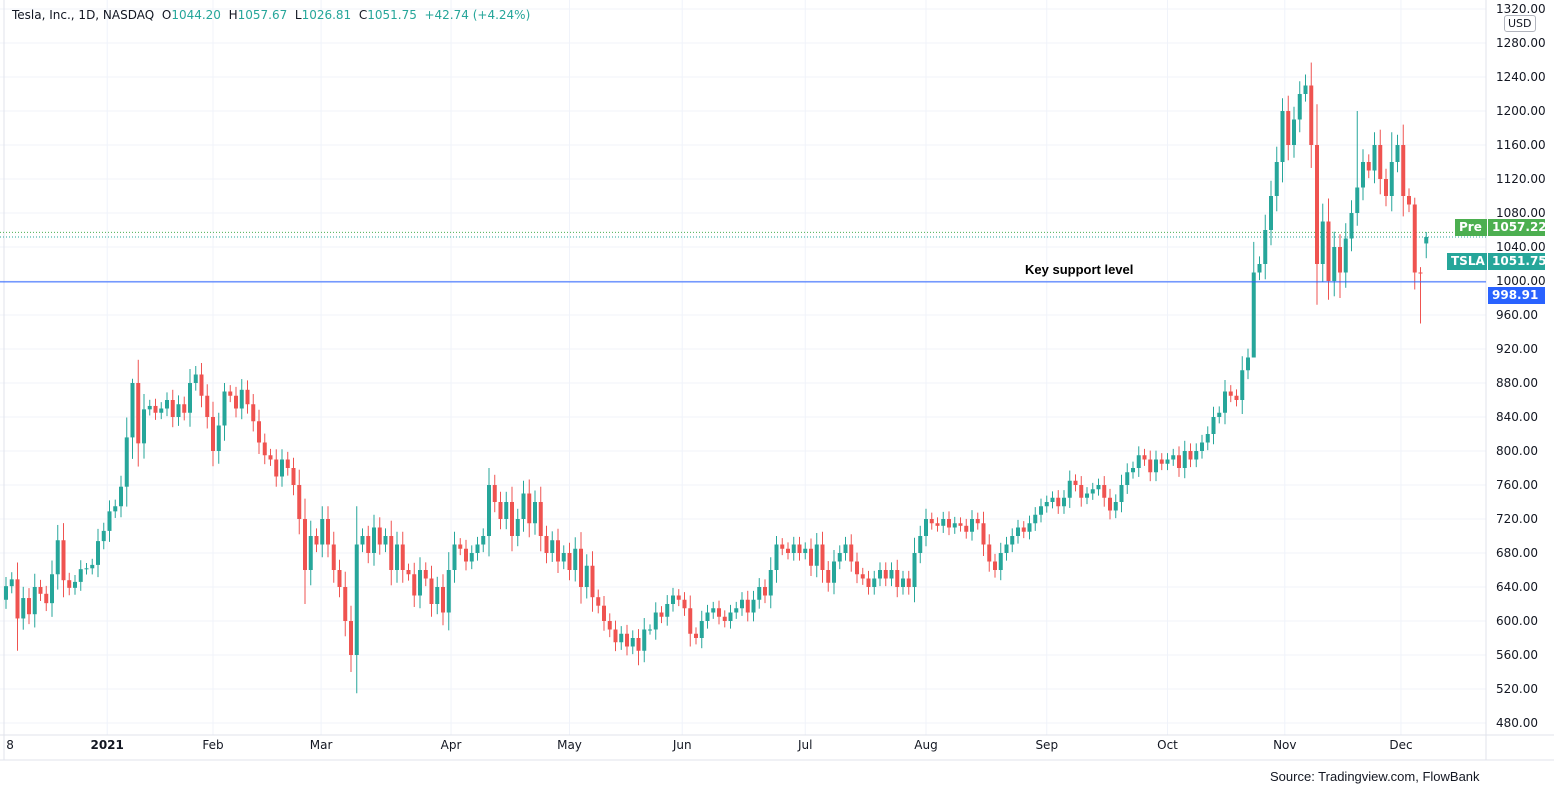 The image size is (1554, 795). Describe the element at coordinates (1516, 295) in the screenshot. I see `support-price-label: 998.91` at that location.